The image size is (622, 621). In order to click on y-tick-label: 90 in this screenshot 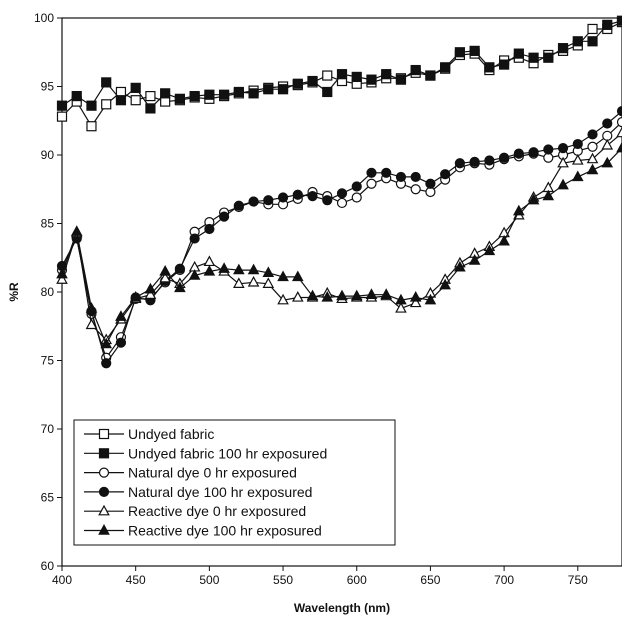, I will do `click(48, 155)`.